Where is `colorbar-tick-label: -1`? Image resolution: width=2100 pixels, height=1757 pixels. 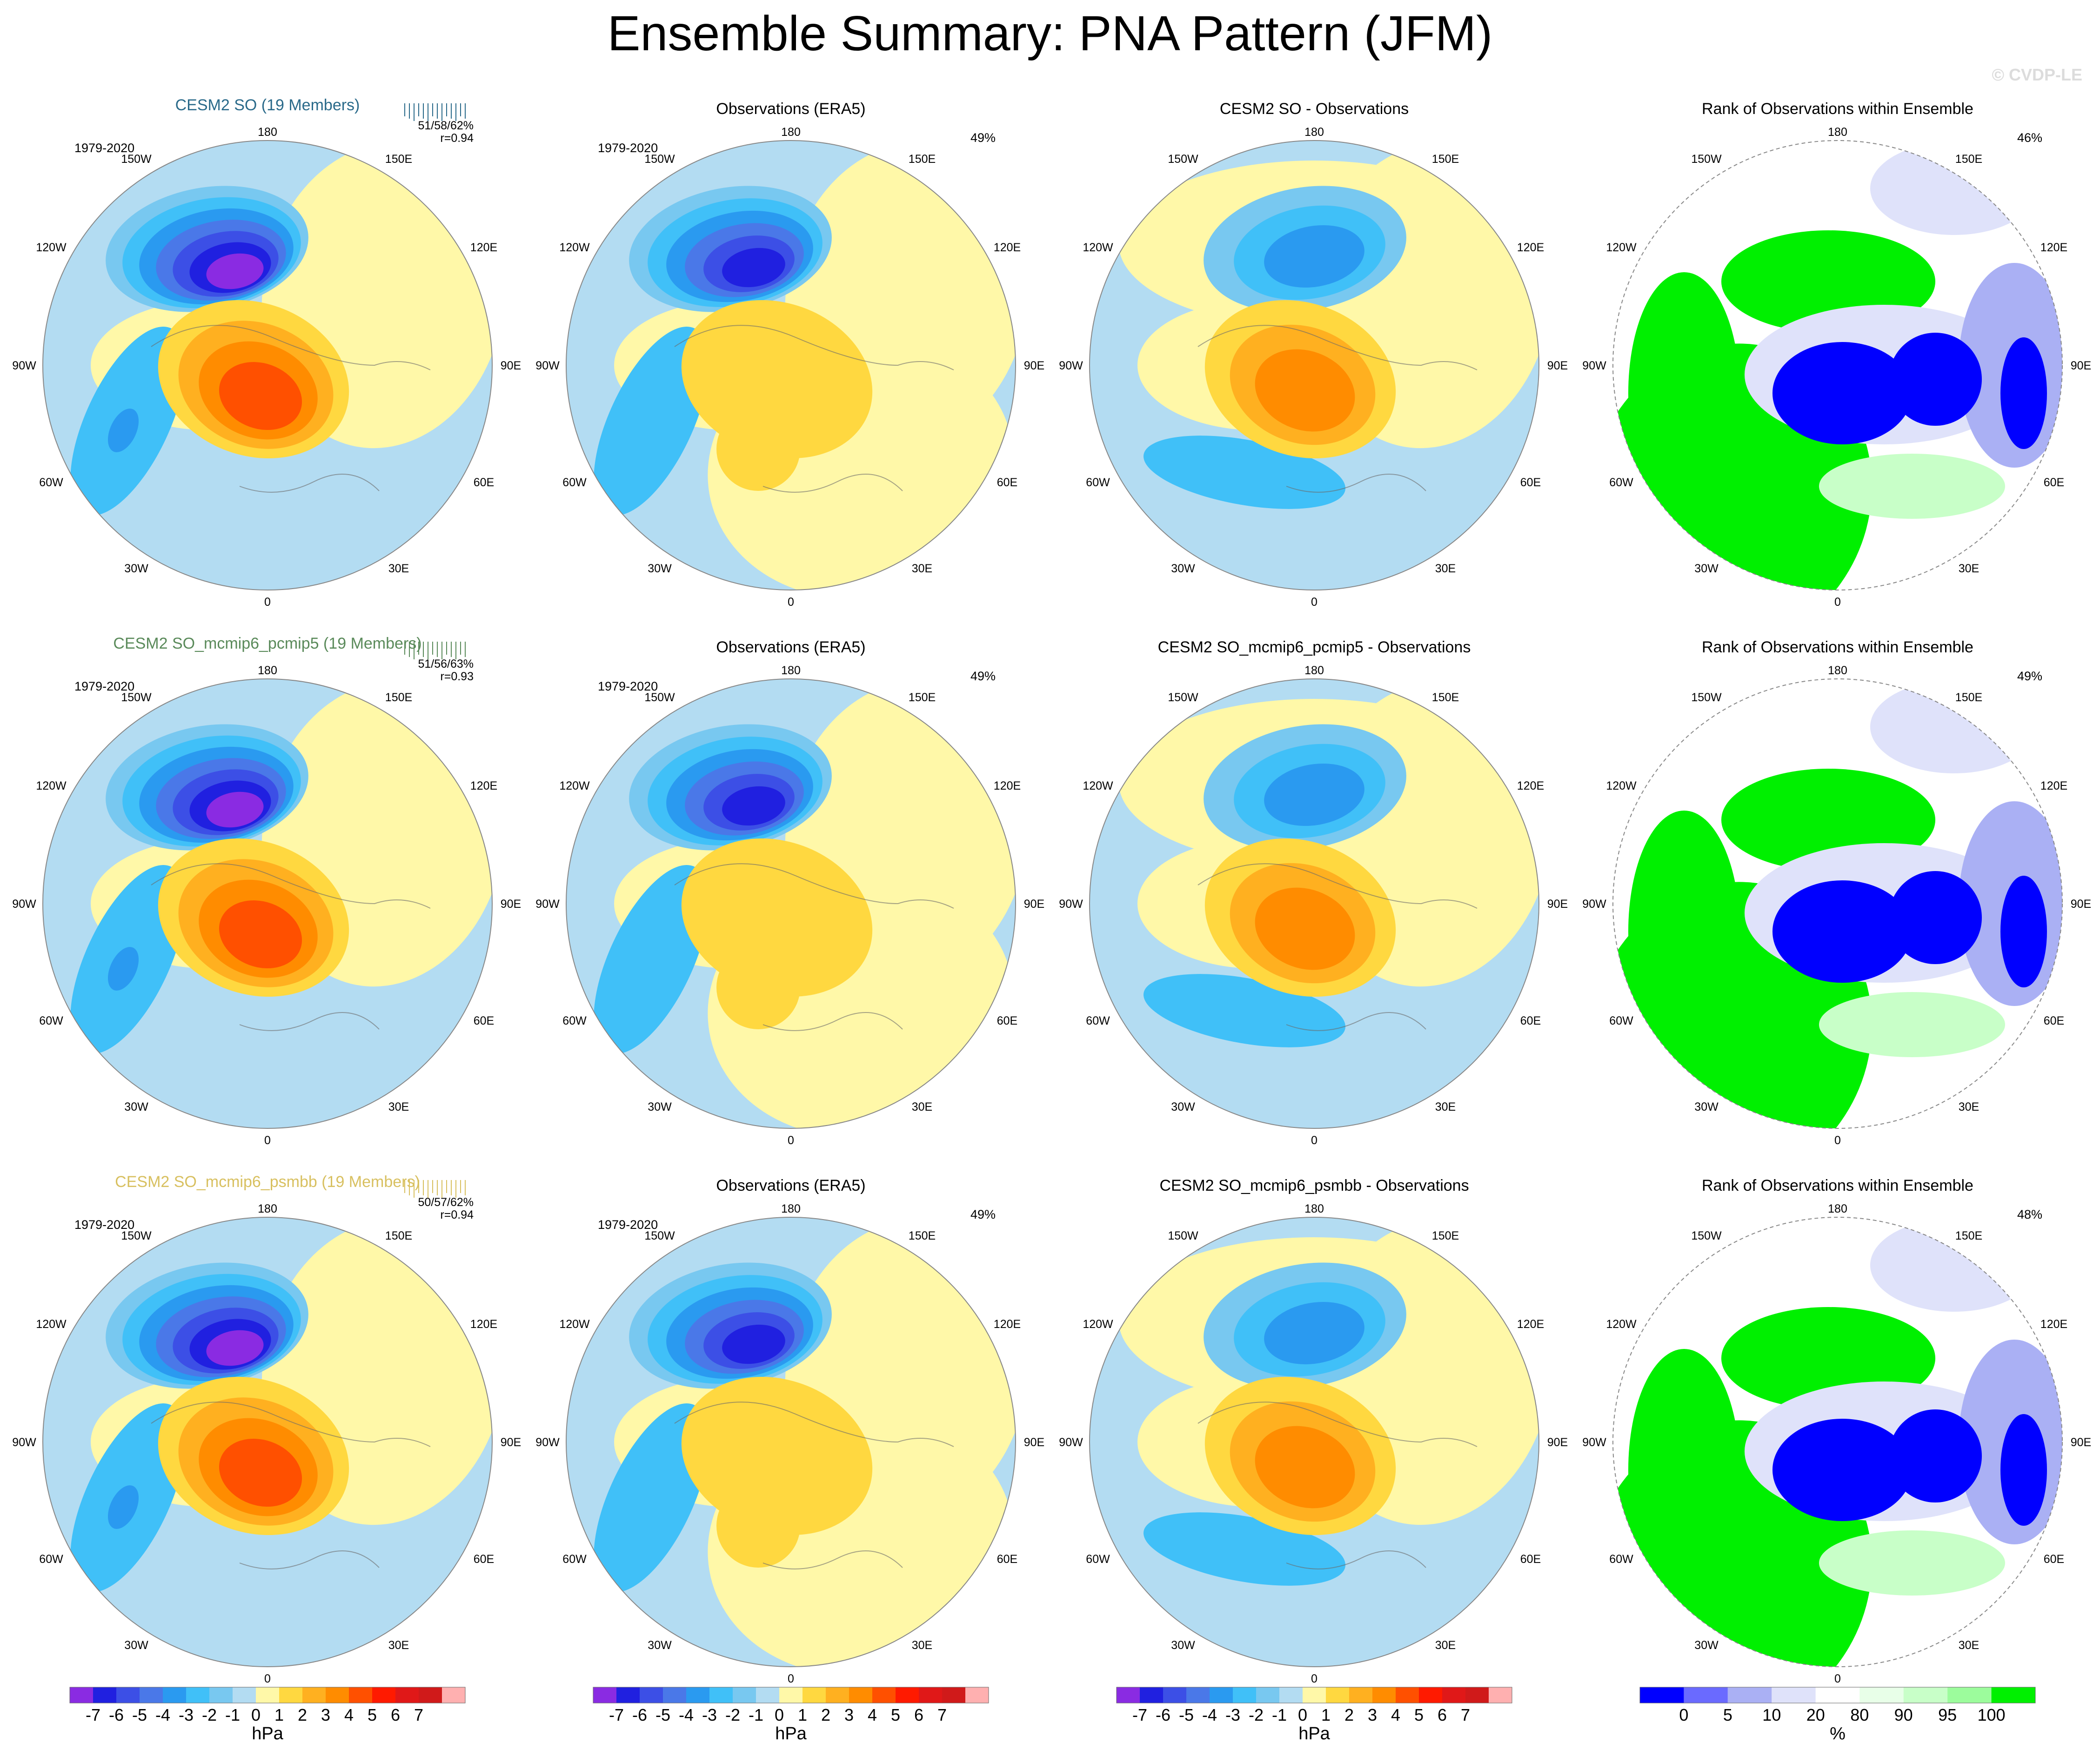
colorbar-tick-label: -1 is located at coordinates (232, 1715).